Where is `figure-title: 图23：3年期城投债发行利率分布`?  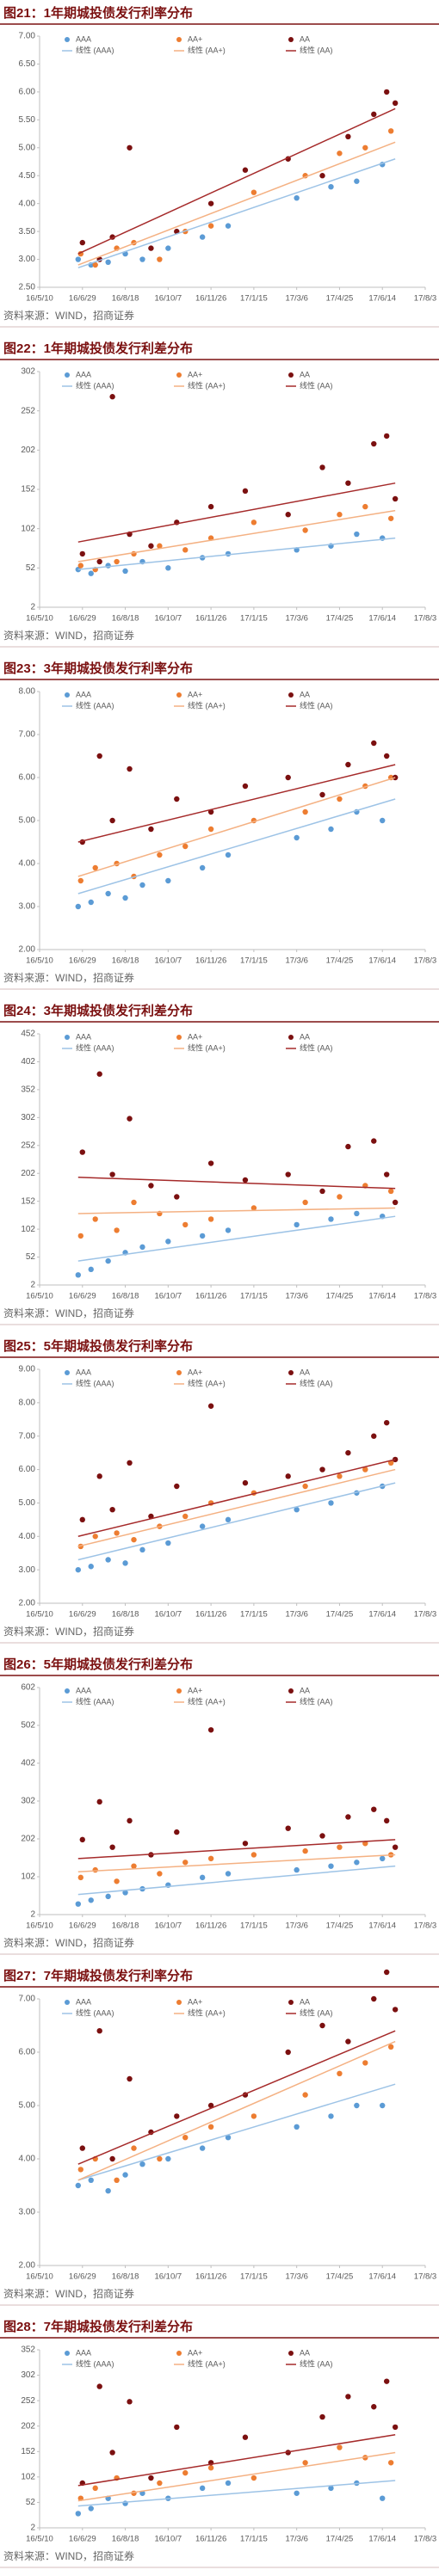 figure-title: 图23：3年期城投债发行利率分布 is located at coordinates (98, 668).